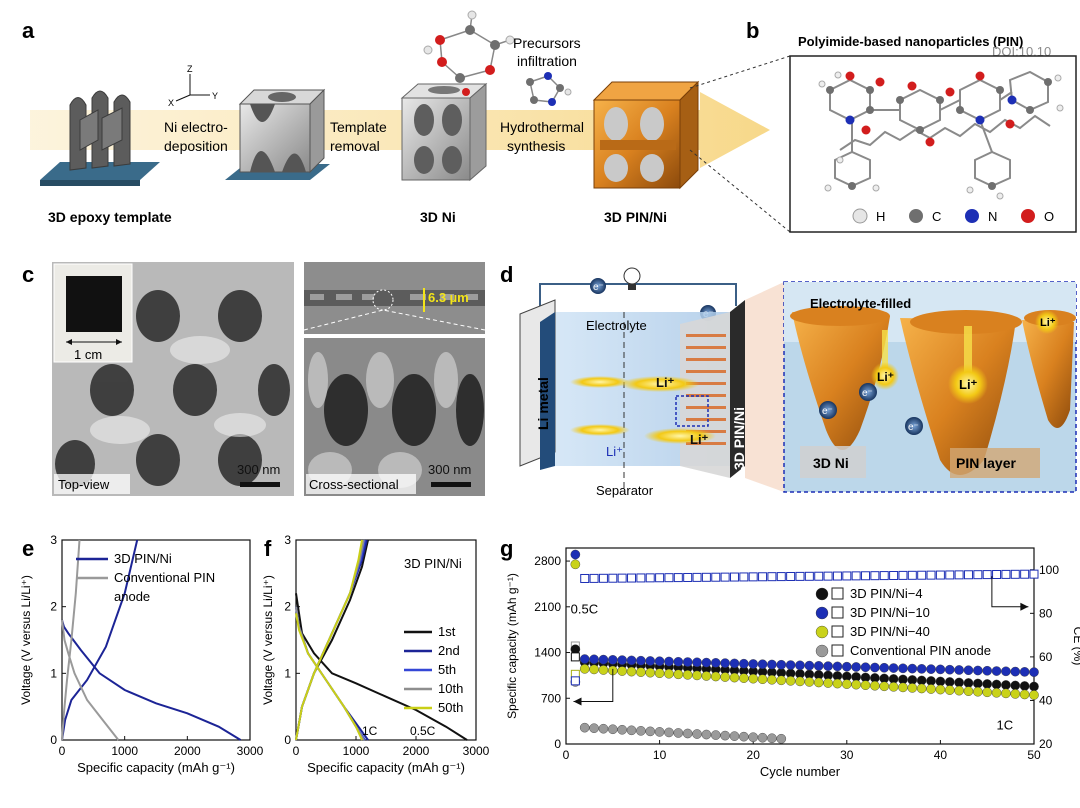 Image resolution: width=1080 pixels, height=808 pixels. I want to click on zoom-electron-1: e⁻, so click(827, 411).